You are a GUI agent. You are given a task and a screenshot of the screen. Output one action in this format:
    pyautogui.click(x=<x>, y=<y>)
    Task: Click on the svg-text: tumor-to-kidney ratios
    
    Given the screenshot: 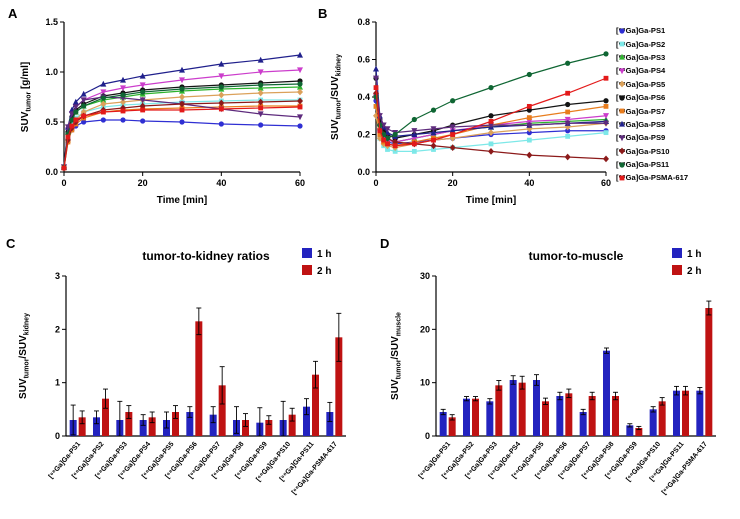 What is the action you would take?
    pyautogui.click(x=206, y=256)
    